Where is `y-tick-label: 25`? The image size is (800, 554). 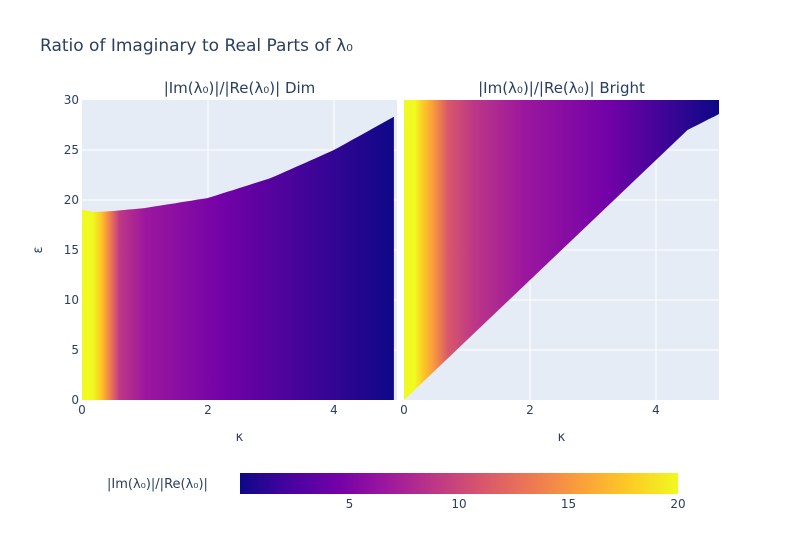
y-tick-label: 25 is located at coordinates (71, 150).